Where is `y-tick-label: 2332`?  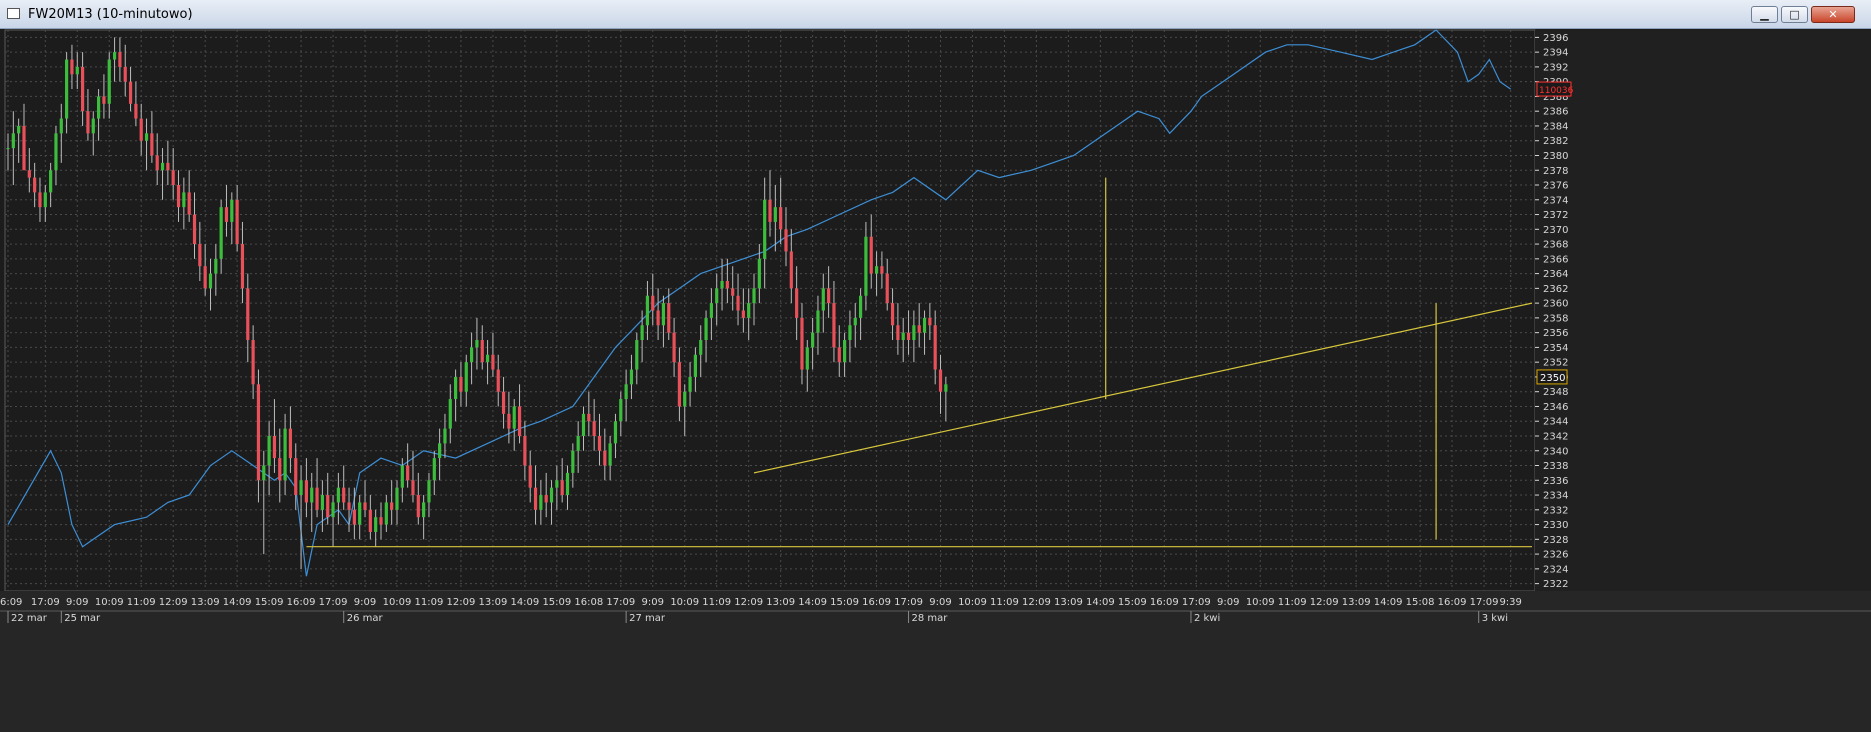 y-tick-label: 2332 is located at coordinates (1555, 510).